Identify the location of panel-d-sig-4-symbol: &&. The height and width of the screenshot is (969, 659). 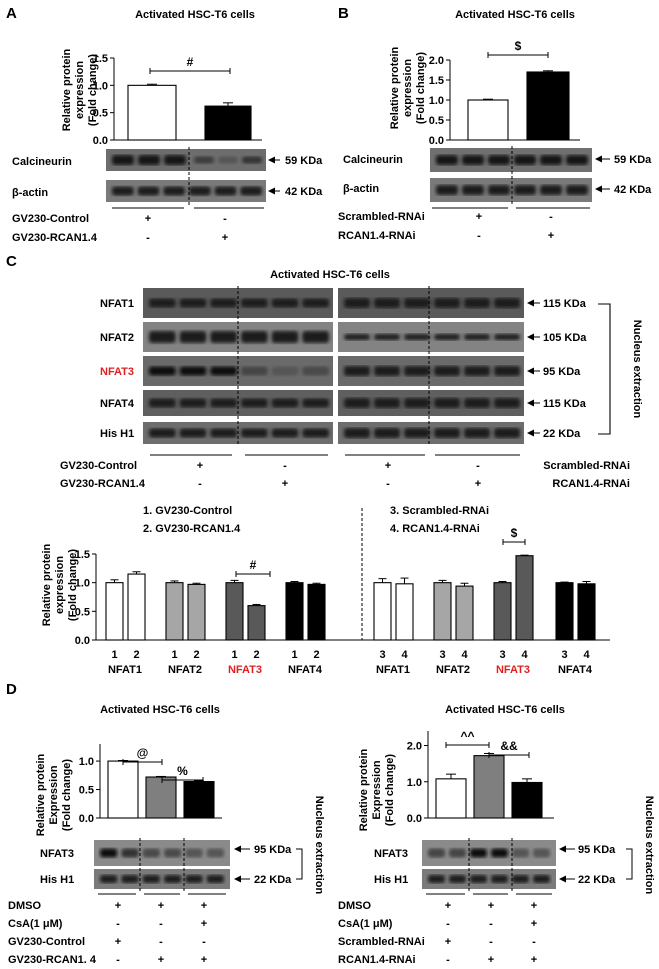
(509, 746).